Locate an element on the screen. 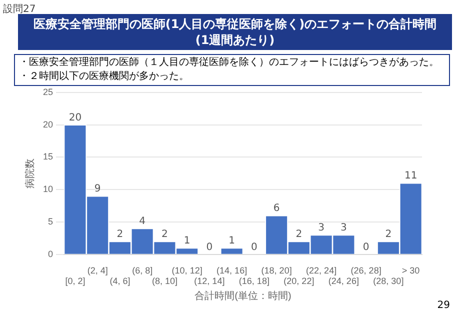 Image resolution: width=462 pixels, height=320 pixels. y-tick-label: 0 is located at coordinates (51, 253).